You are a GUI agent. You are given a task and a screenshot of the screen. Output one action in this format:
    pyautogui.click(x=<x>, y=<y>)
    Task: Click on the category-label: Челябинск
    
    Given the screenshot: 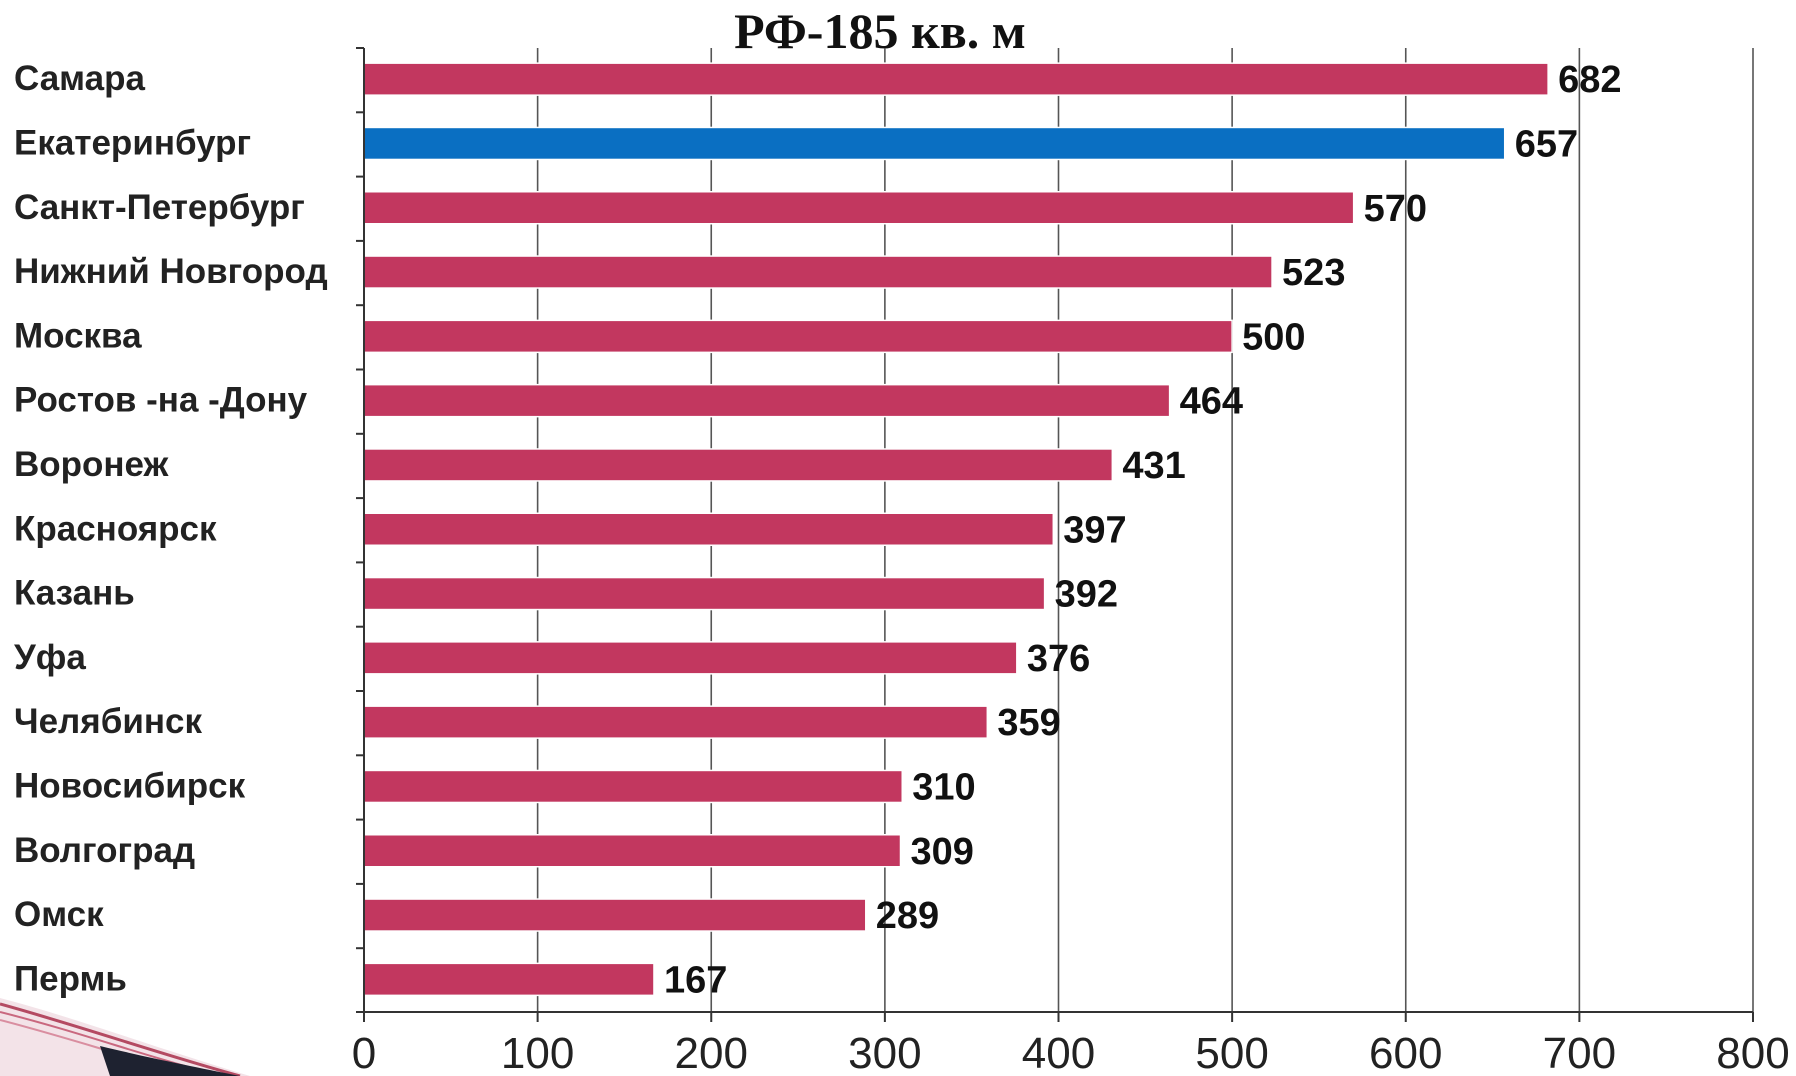 What is the action you would take?
    pyautogui.click(x=108, y=721)
    